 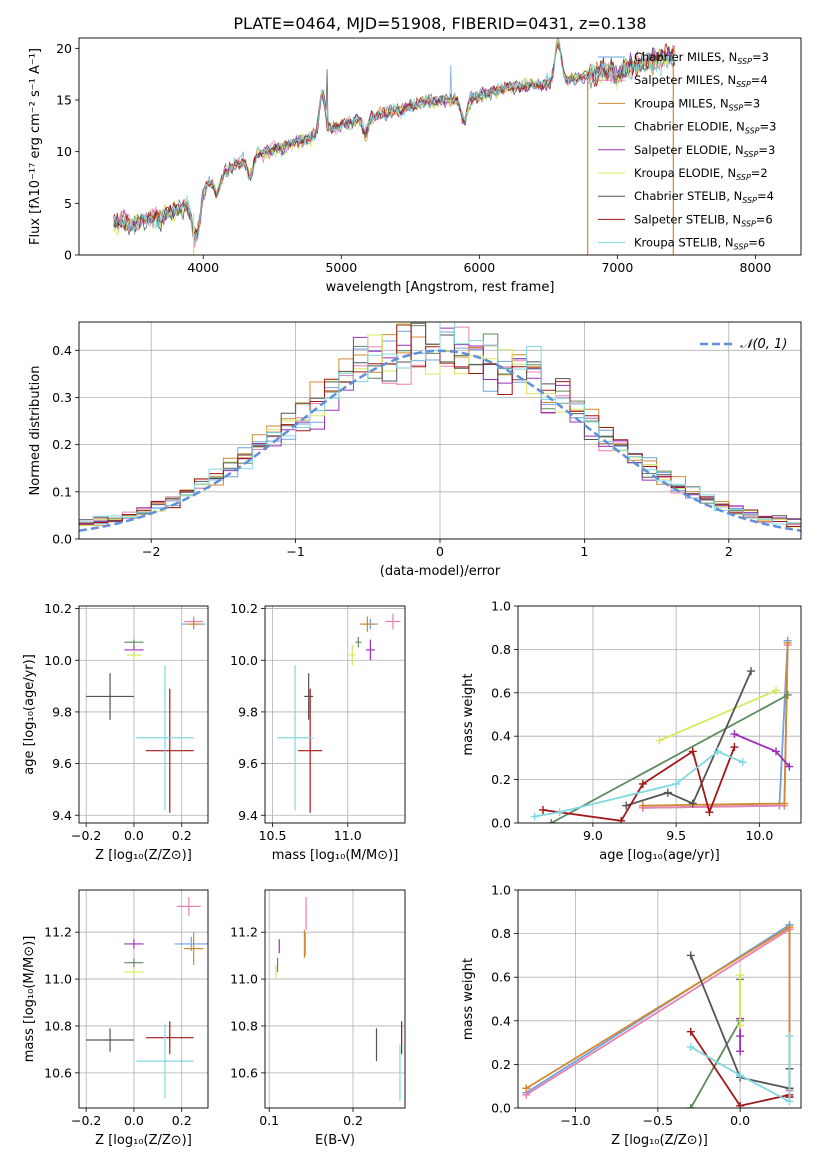 I want to click on x-tick-label: −1.0, so click(x=575, y=1120).